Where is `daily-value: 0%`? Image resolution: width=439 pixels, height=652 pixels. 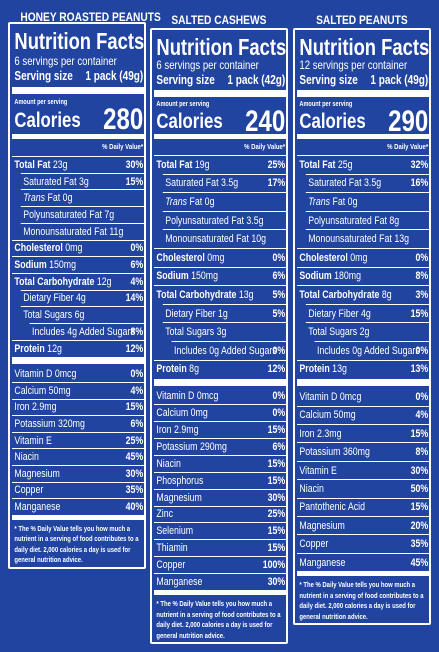
daily-value: 0% is located at coordinates (279, 396).